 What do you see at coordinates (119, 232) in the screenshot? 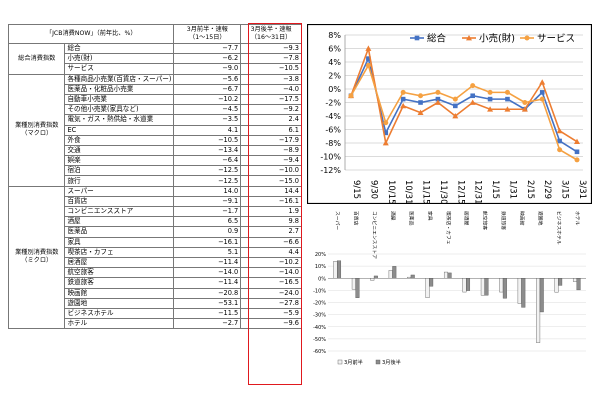
I see `row-name: 医薬品` at bounding box center [119, 232].